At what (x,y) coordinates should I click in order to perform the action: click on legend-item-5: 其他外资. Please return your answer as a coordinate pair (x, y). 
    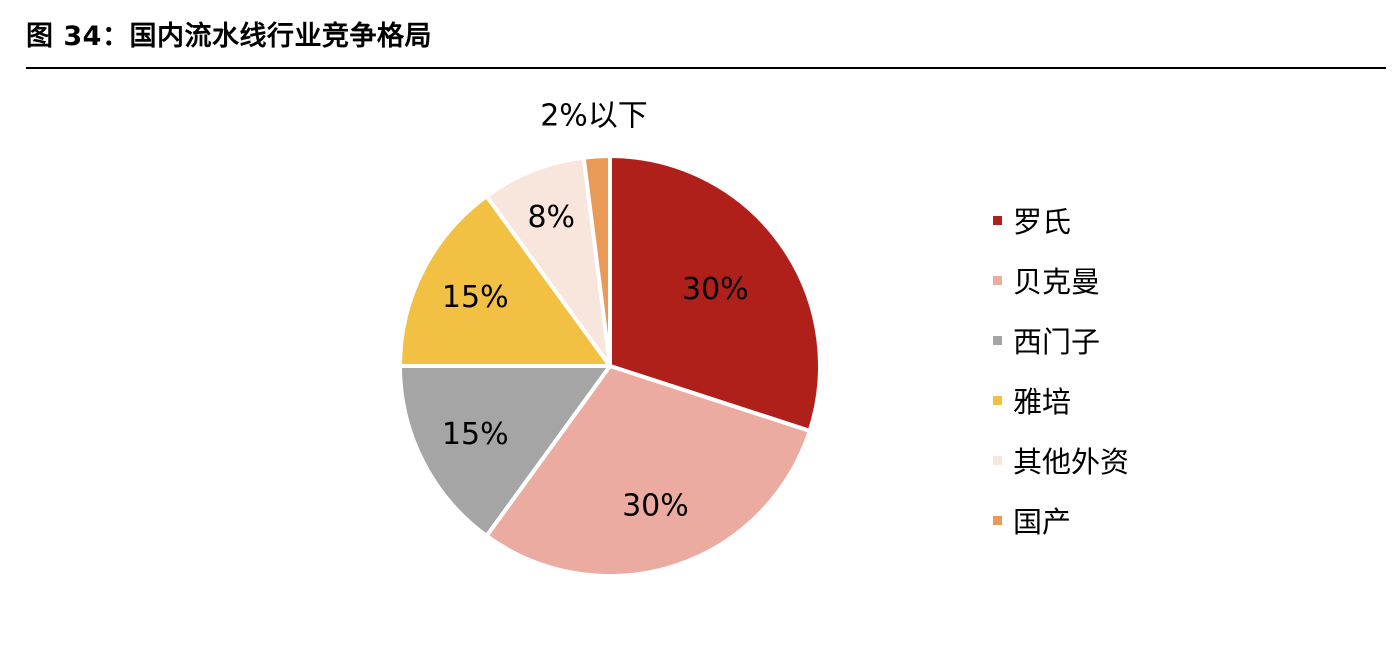
    Looking at the image, I should click on (1061, 460).